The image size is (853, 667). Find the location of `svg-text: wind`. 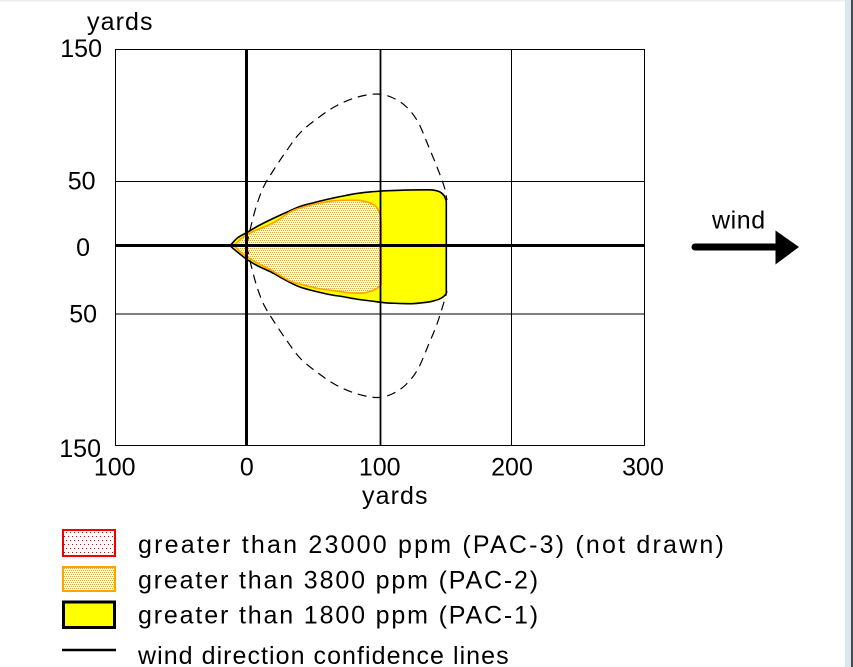

svg-text: wind is located at coordinates (738, 221).